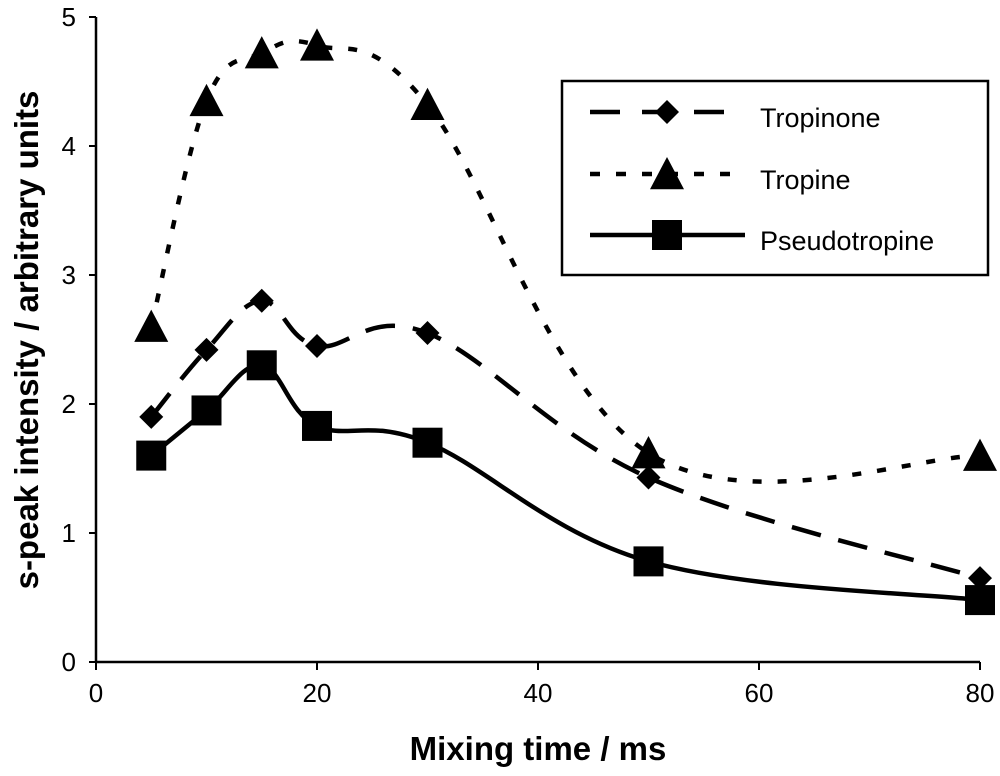 Image resolution: width=1000 pixels, height=776 pixels. I want to click on x-tick-label: 40, so click(538, 693).